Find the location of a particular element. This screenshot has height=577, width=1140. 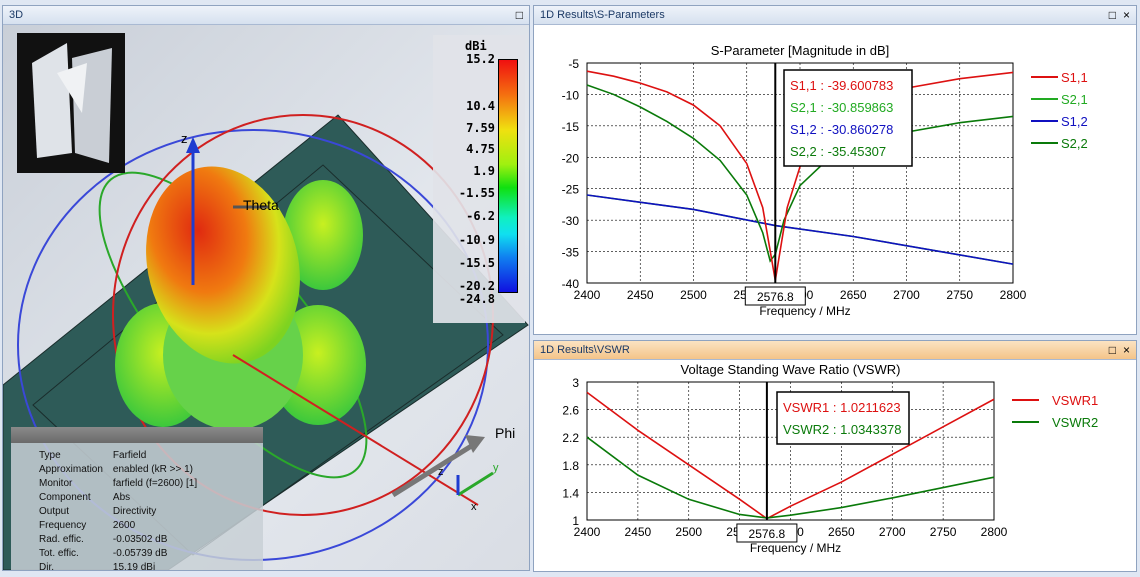

info-row: Type Farfield is located at coordinates (123, 456).